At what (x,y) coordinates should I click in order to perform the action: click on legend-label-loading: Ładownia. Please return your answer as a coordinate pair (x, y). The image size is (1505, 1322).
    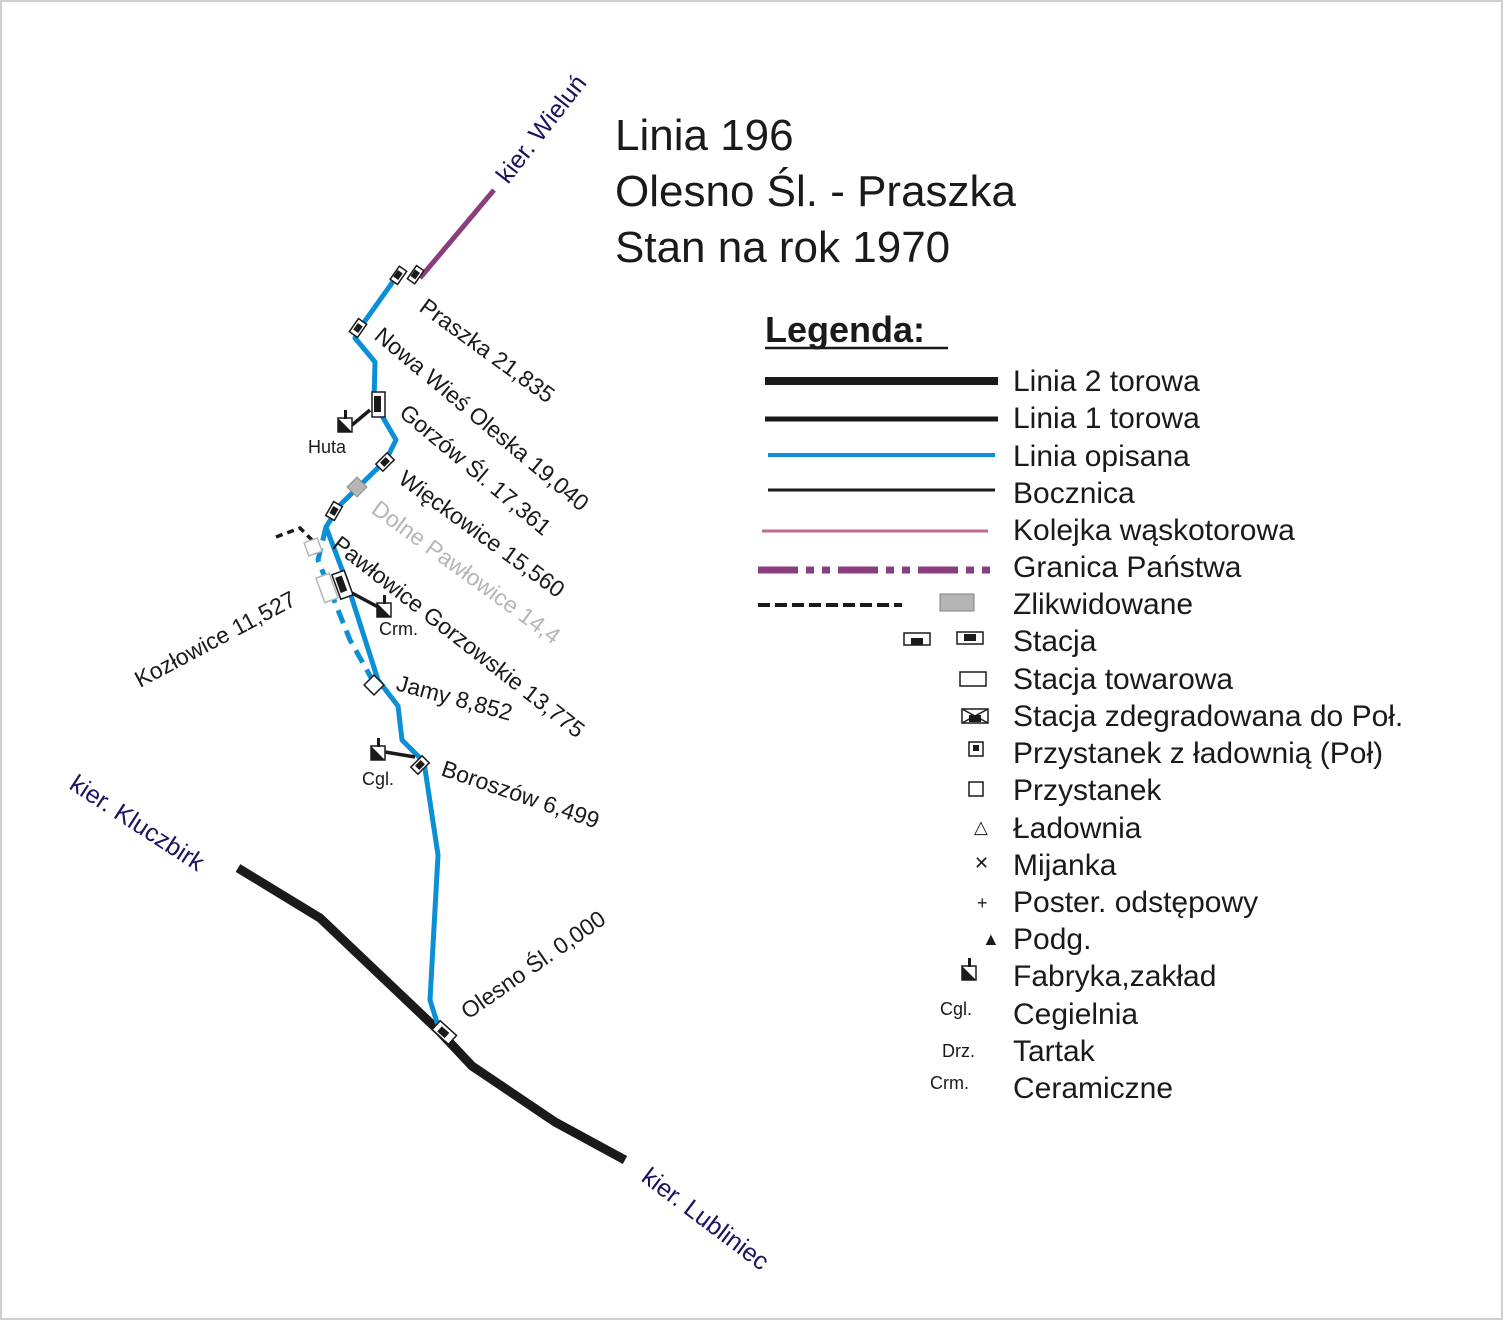
    Looking at the image, I should click on (1077, 828).